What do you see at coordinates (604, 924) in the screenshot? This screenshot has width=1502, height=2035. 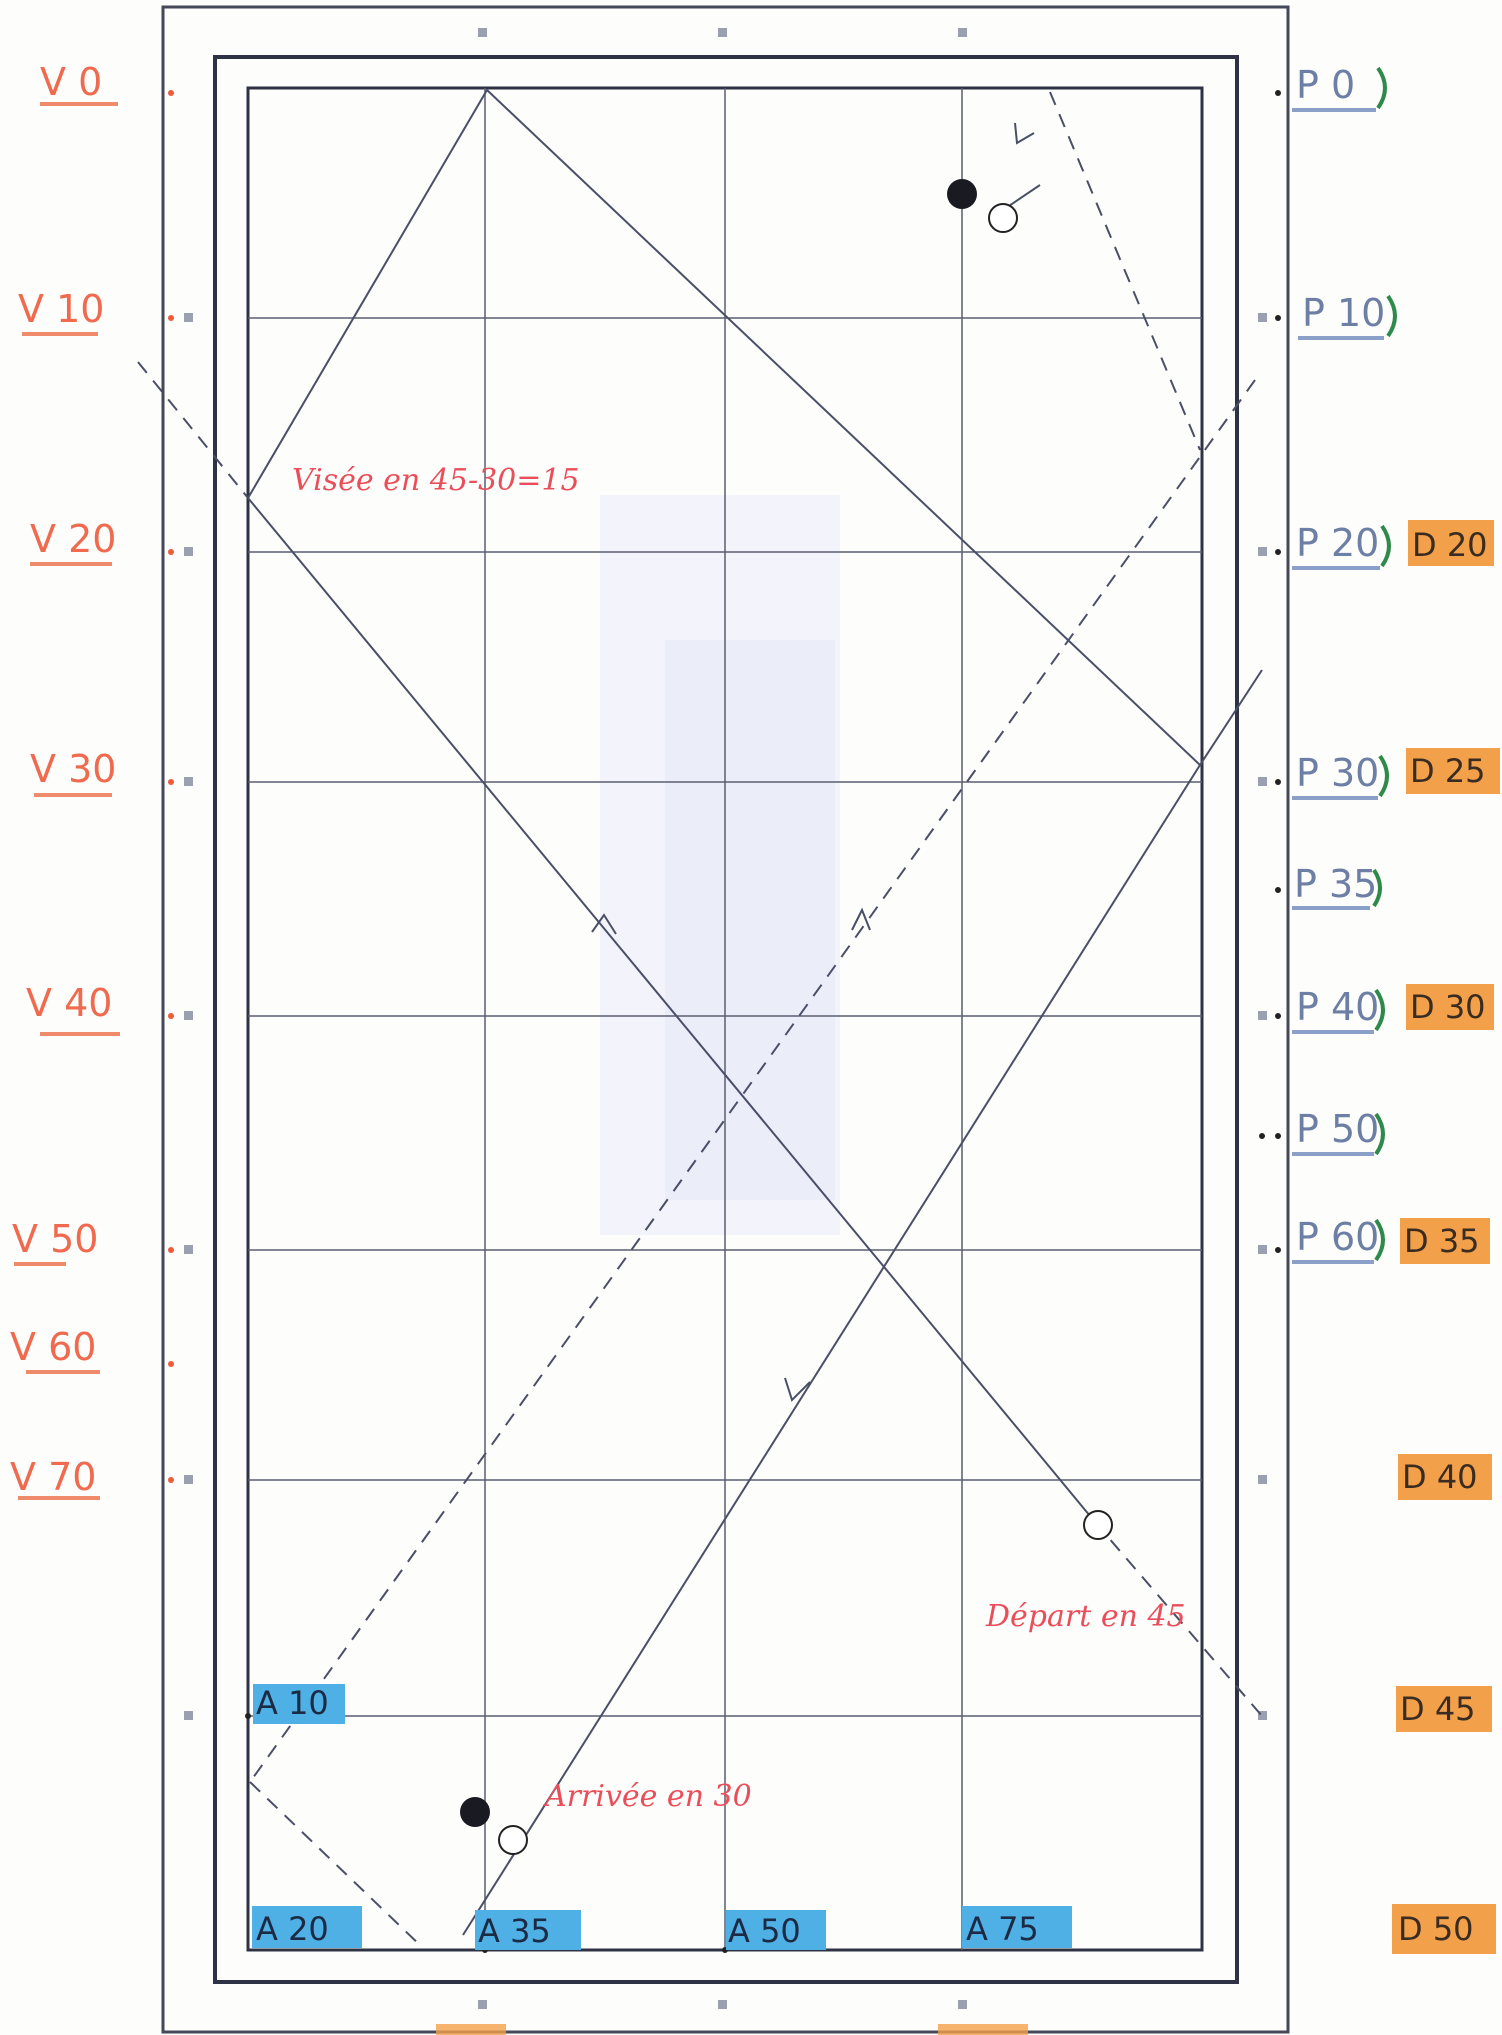 I see `arrow-up-left` at bounding box center [604, 924].